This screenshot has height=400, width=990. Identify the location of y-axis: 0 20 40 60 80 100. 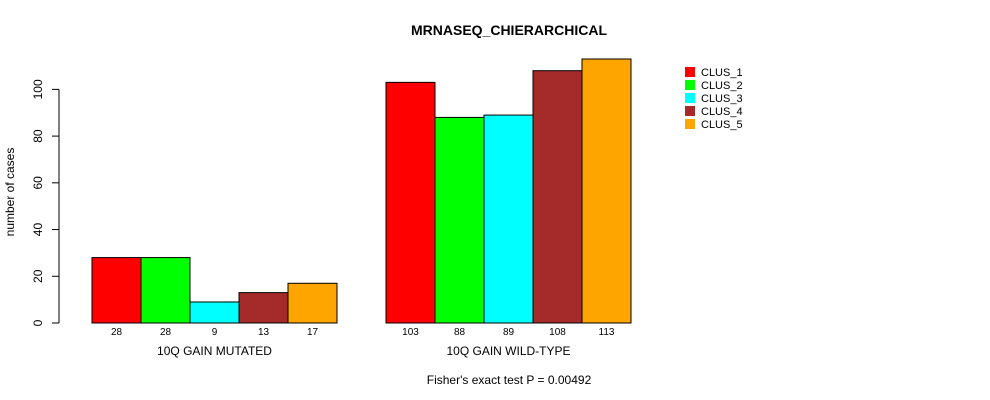
(45, 202).